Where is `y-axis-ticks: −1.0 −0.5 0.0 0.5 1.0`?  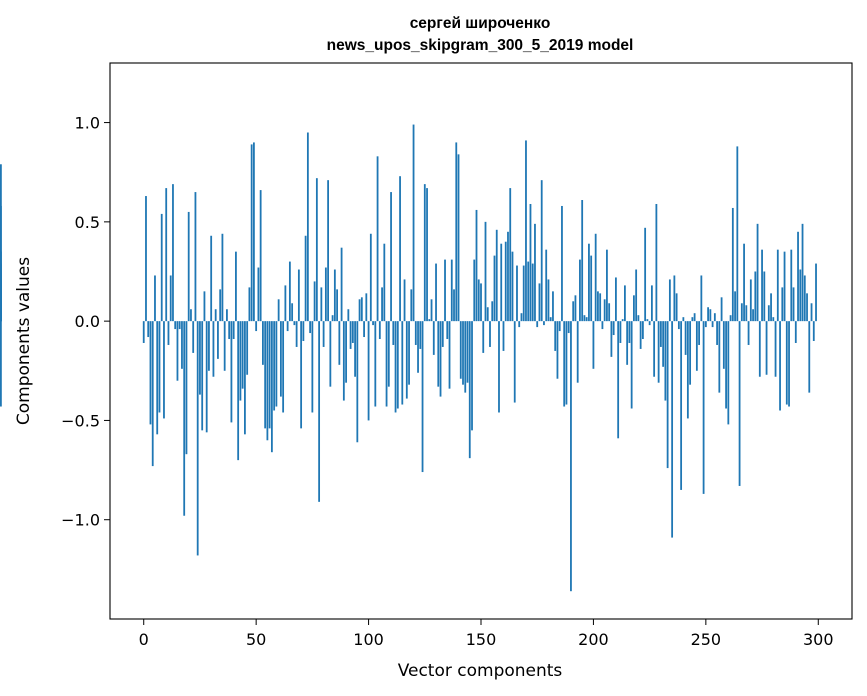 y-axis-ticks: −1.0 −0.5 0.0 0.5 1.0 is located at coordinates (85, 322).